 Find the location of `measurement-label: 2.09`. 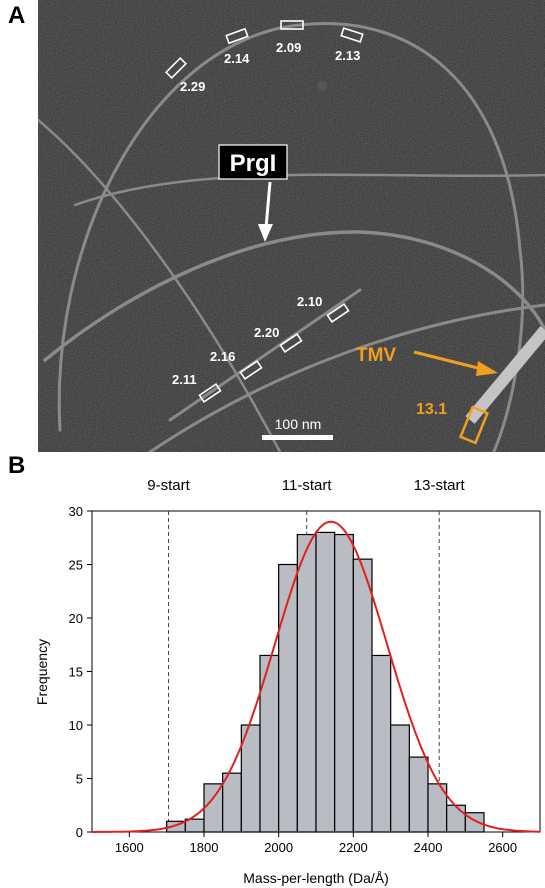

measurement-label: 2.09 is located at coordinates (288, 47).